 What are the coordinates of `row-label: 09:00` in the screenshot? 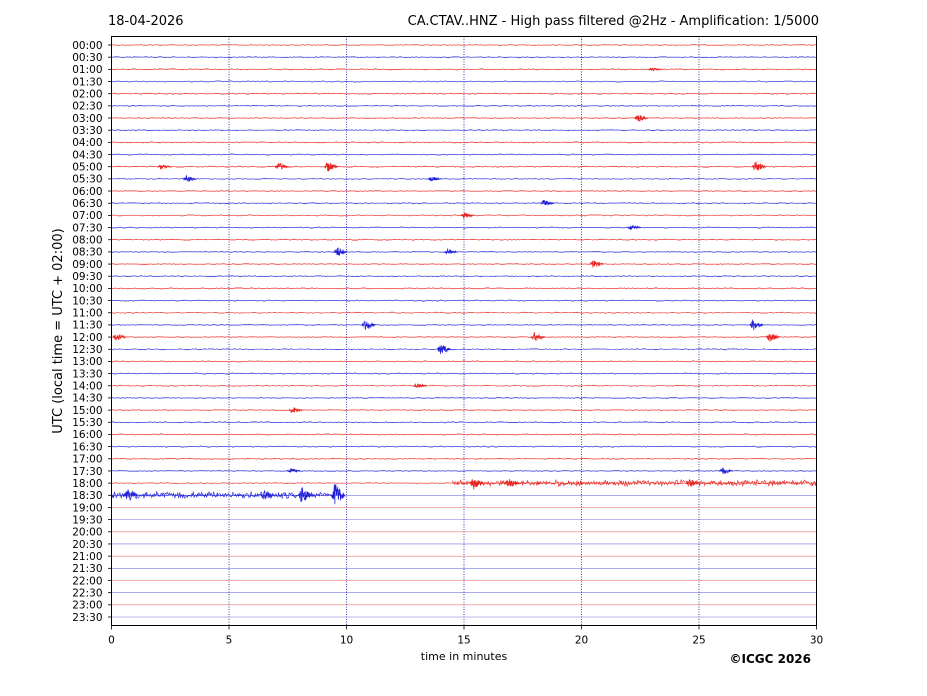 It's located at (87, 265).